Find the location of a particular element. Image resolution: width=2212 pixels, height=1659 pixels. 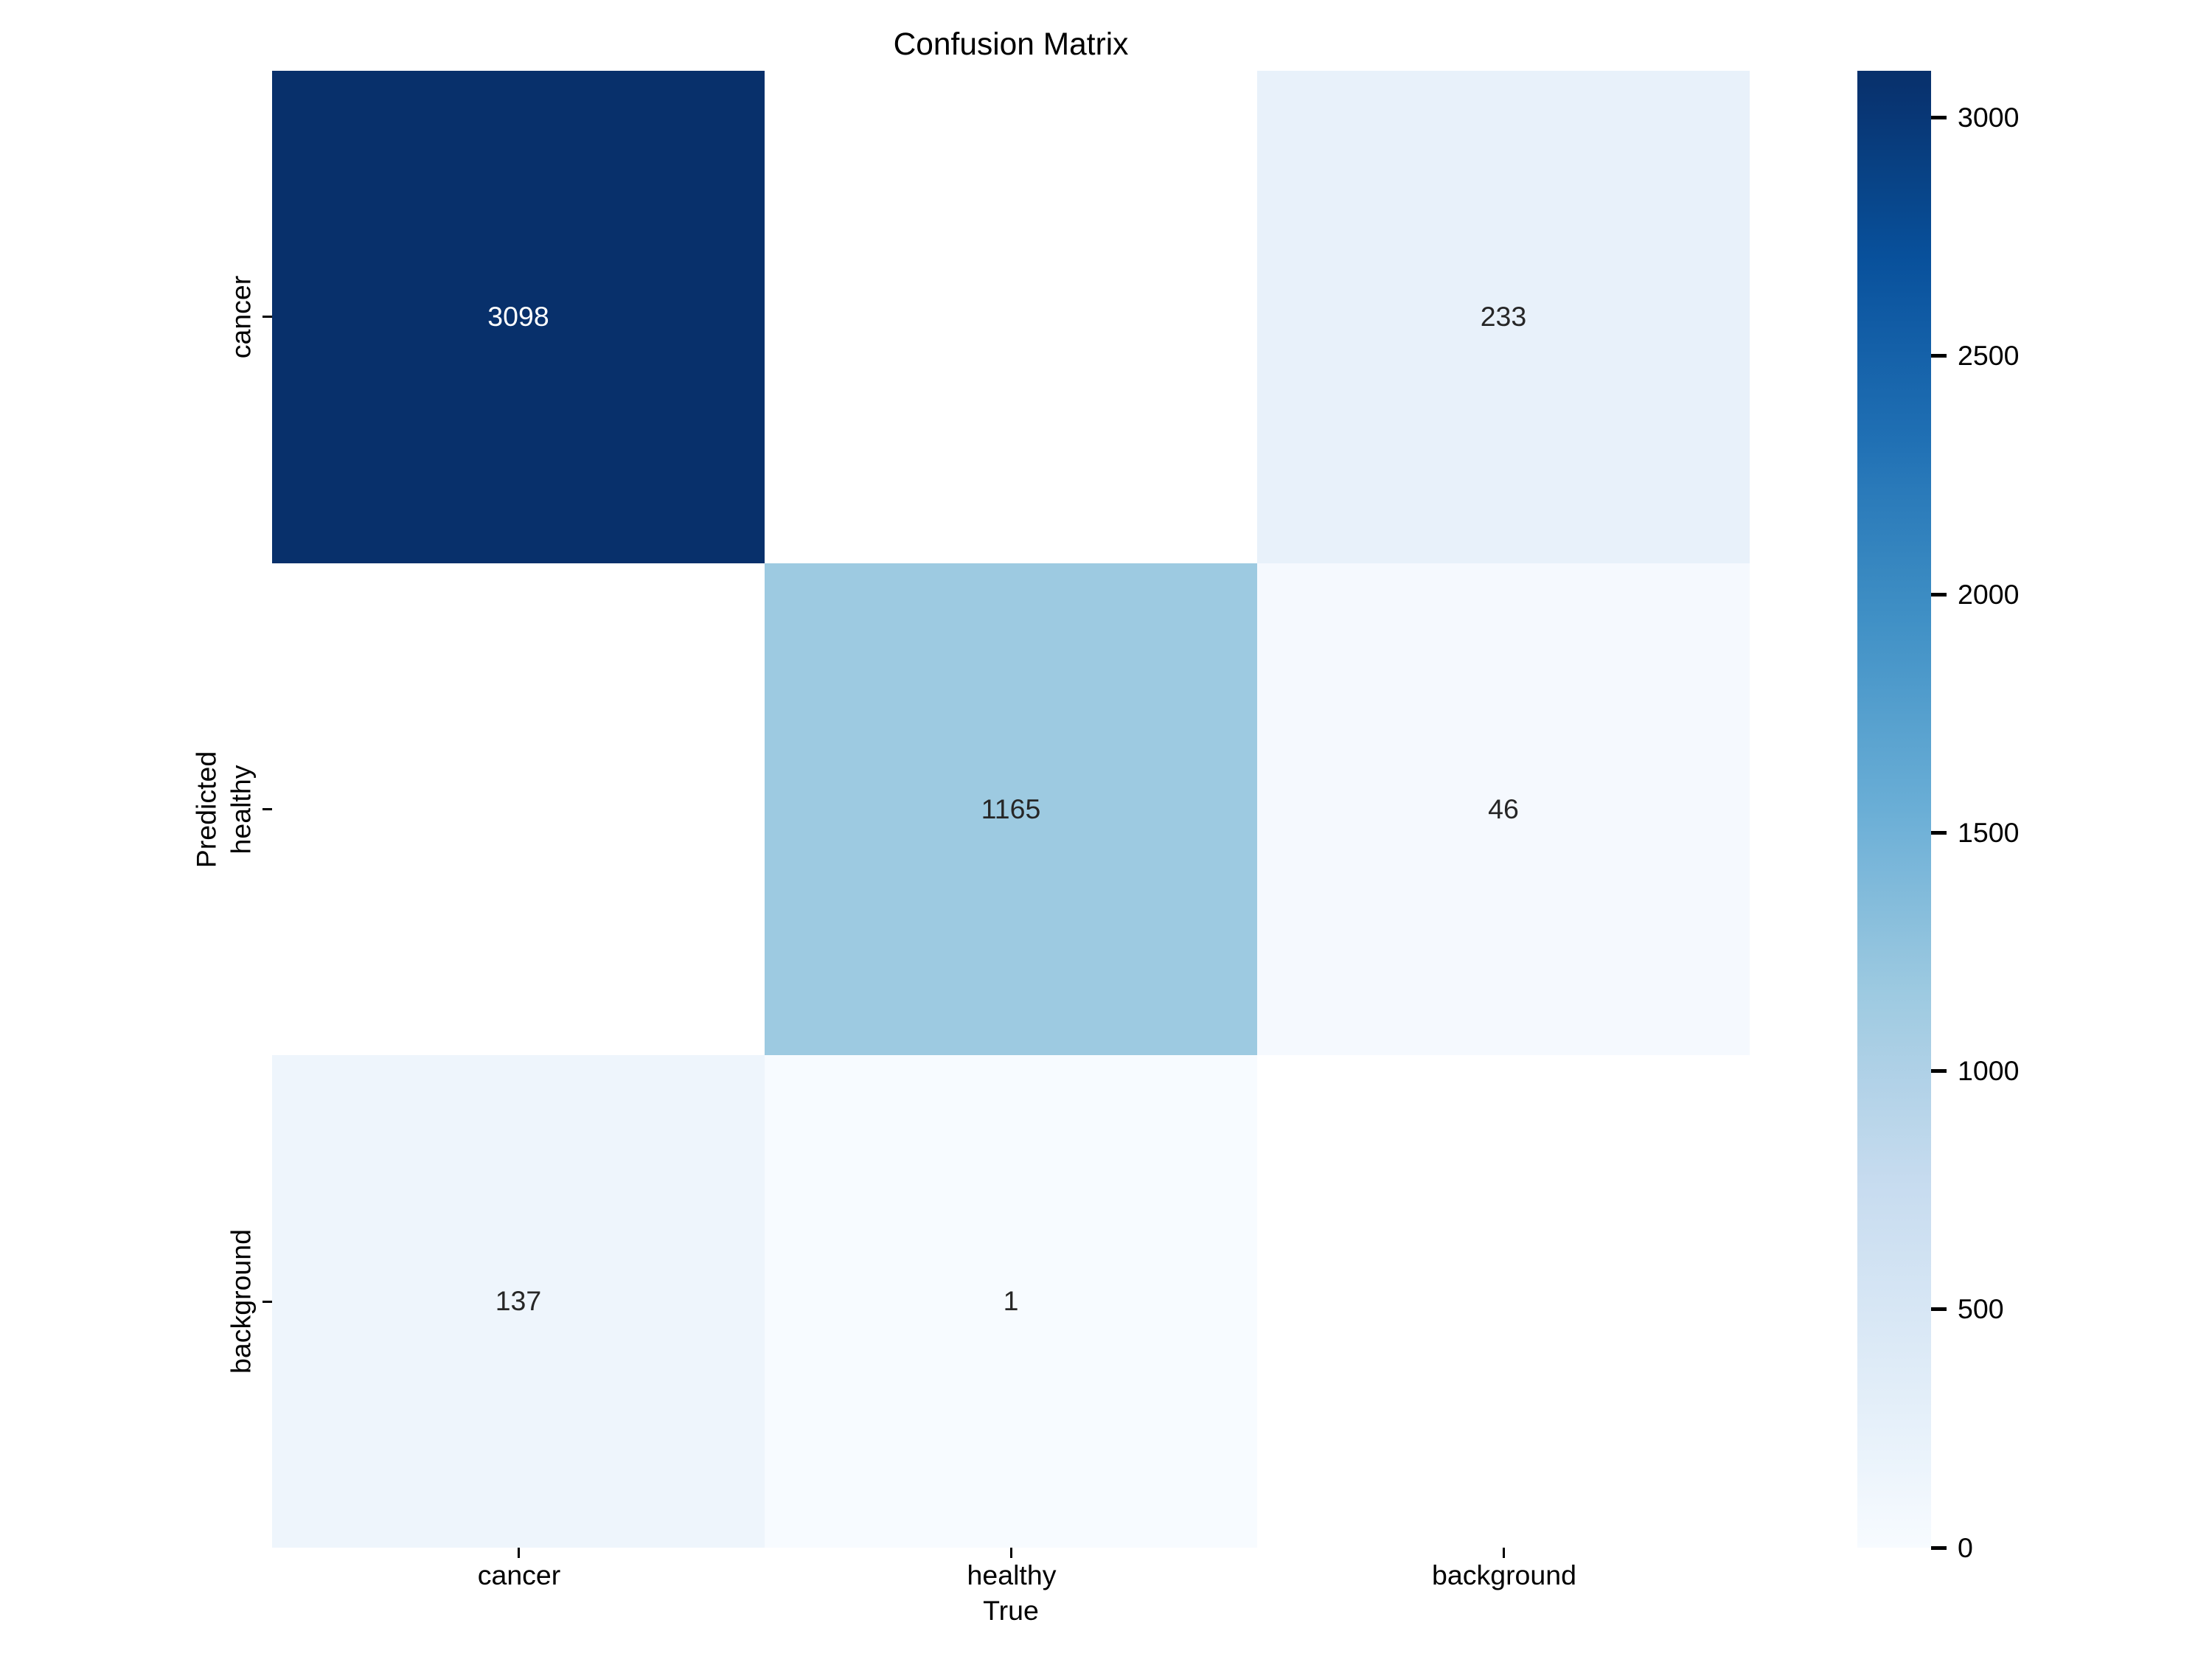

colorbar-tick-label-1000: 1000 is located at coordinates (1989, 1070).